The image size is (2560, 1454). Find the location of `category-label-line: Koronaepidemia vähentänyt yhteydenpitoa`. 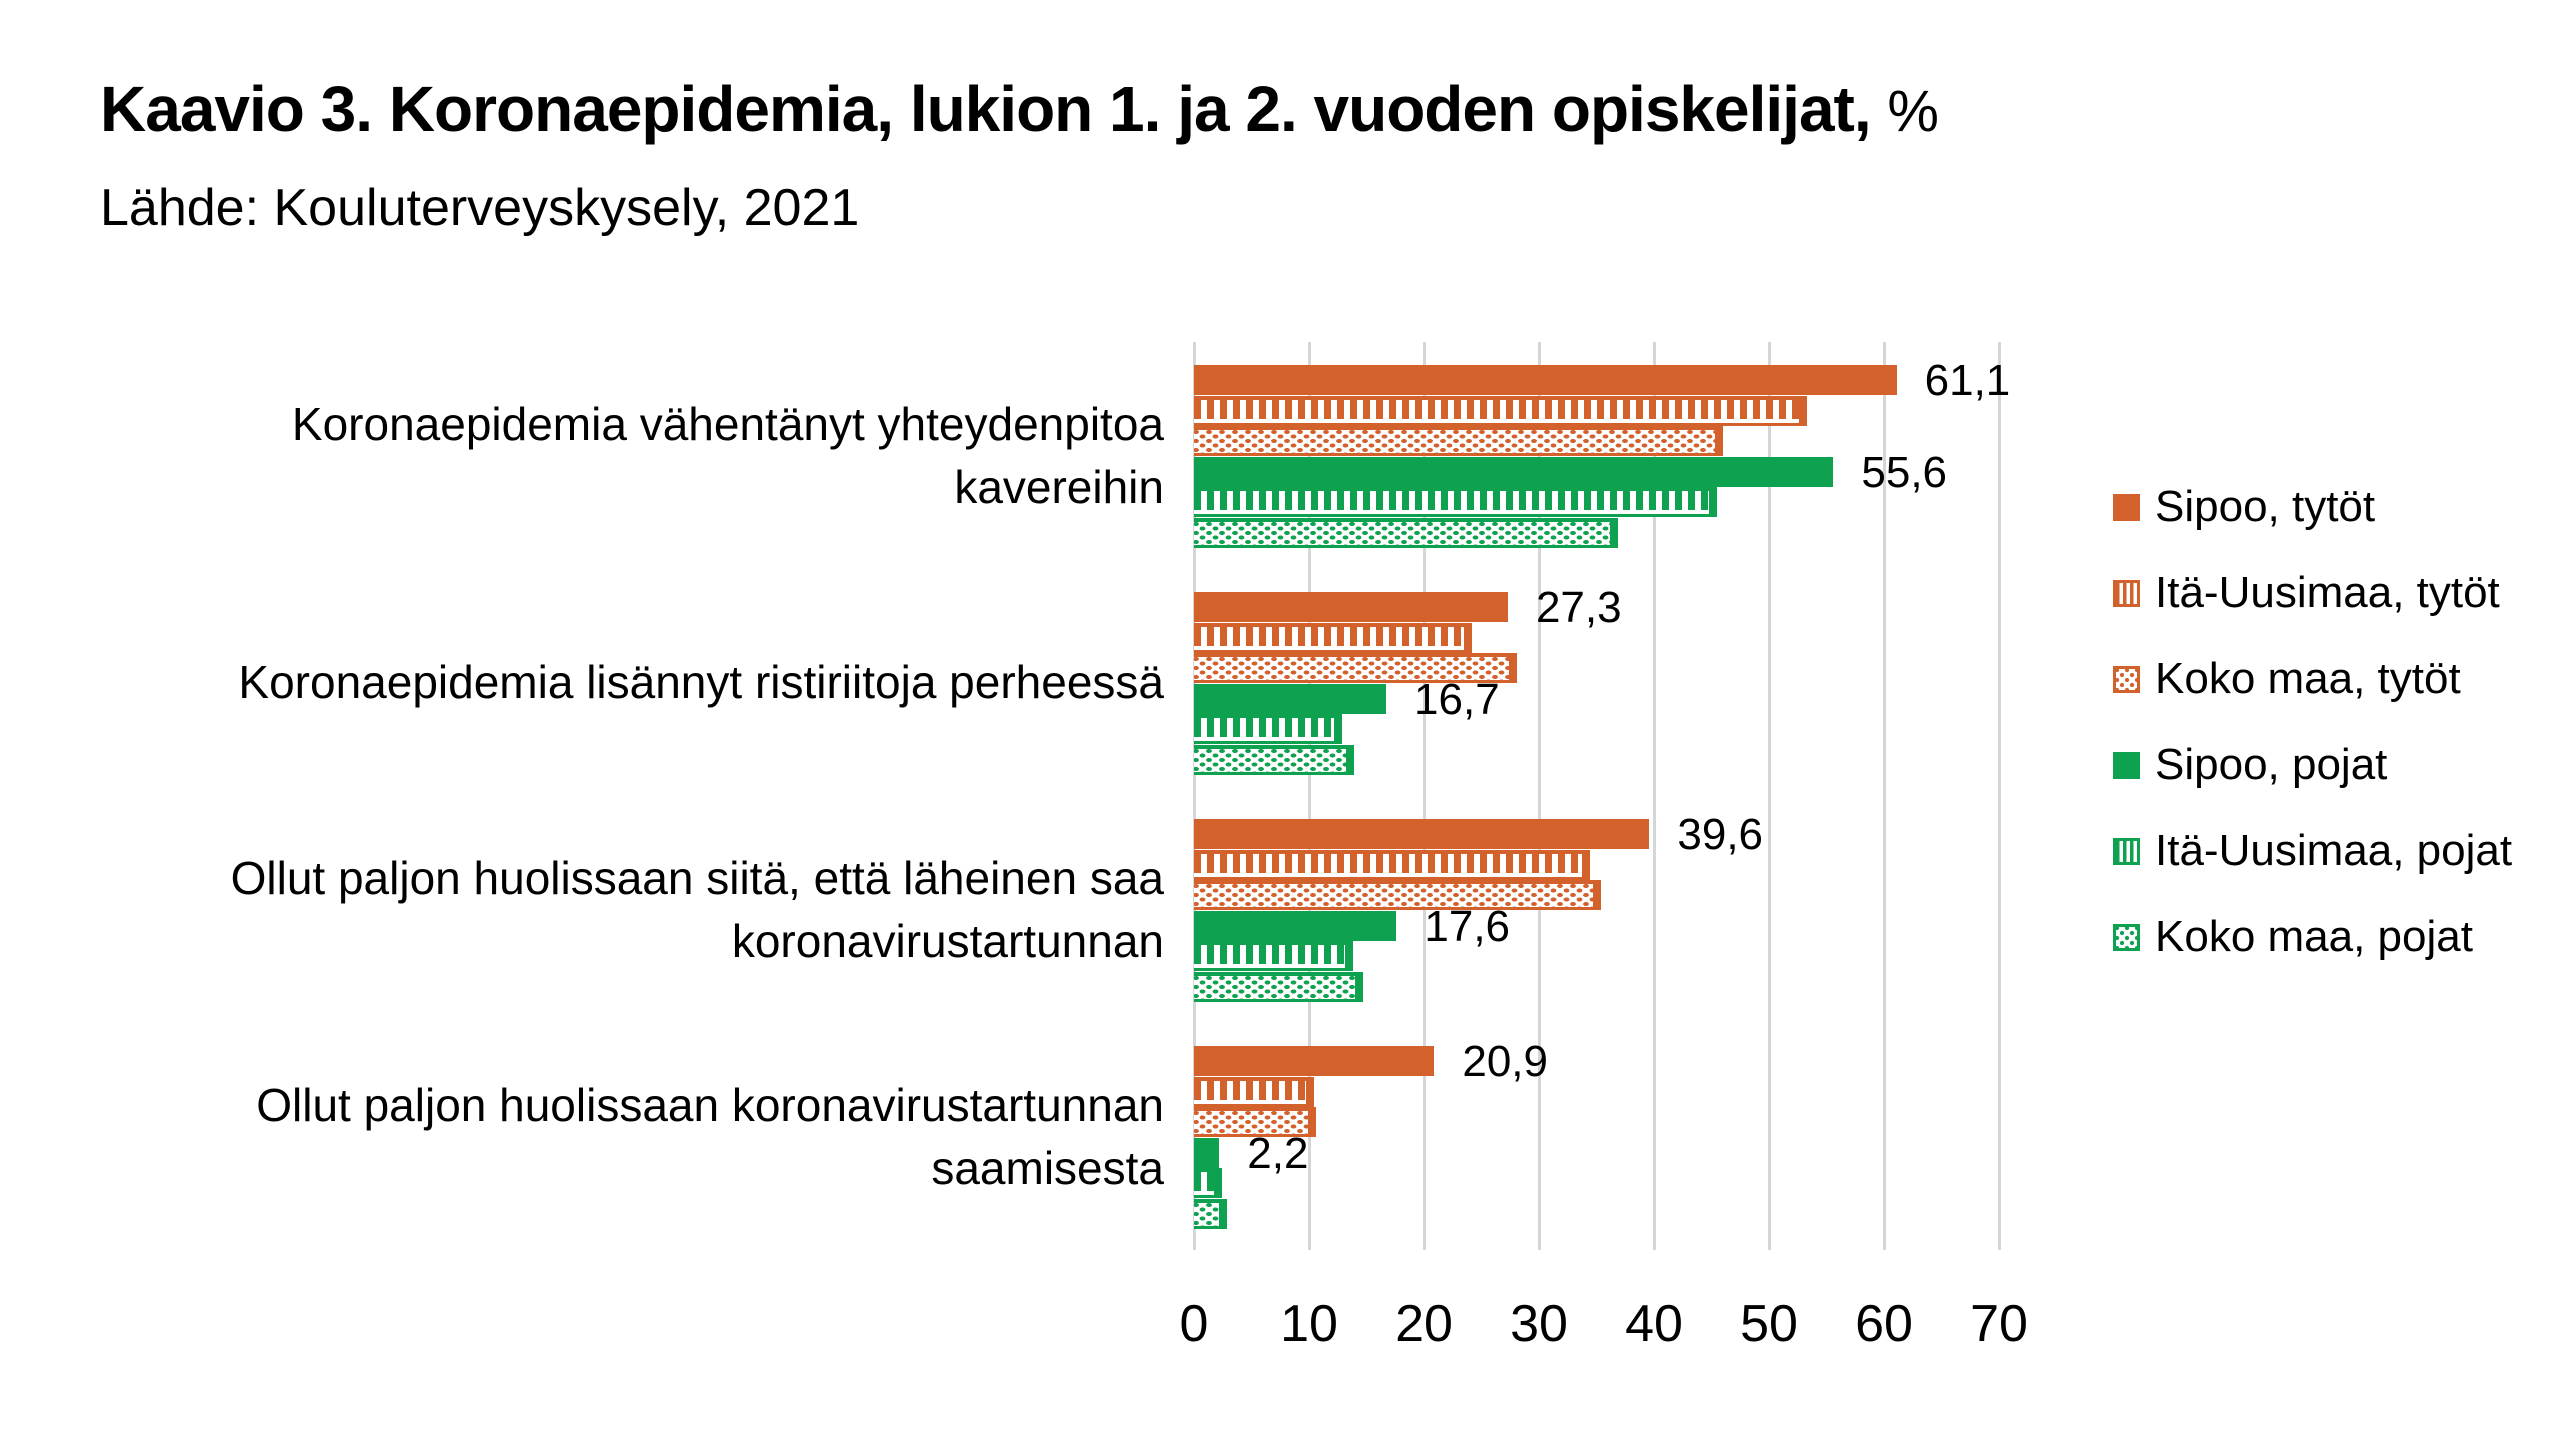

category-label-line: Koronaepidemia vähentänyt yhteydenpitoa is located at coordinates (727, 424).